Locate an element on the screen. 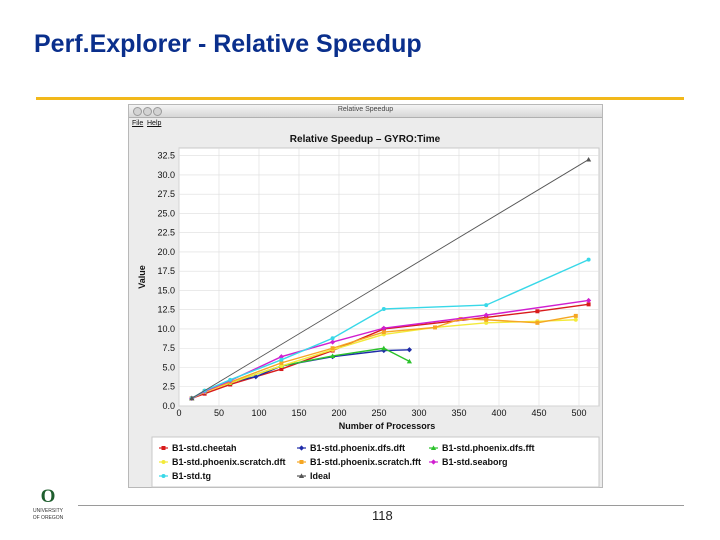 The height and width of the screenshot is (540, 720). y-tick-label: 17.5 is located at coordinates (166, 271).